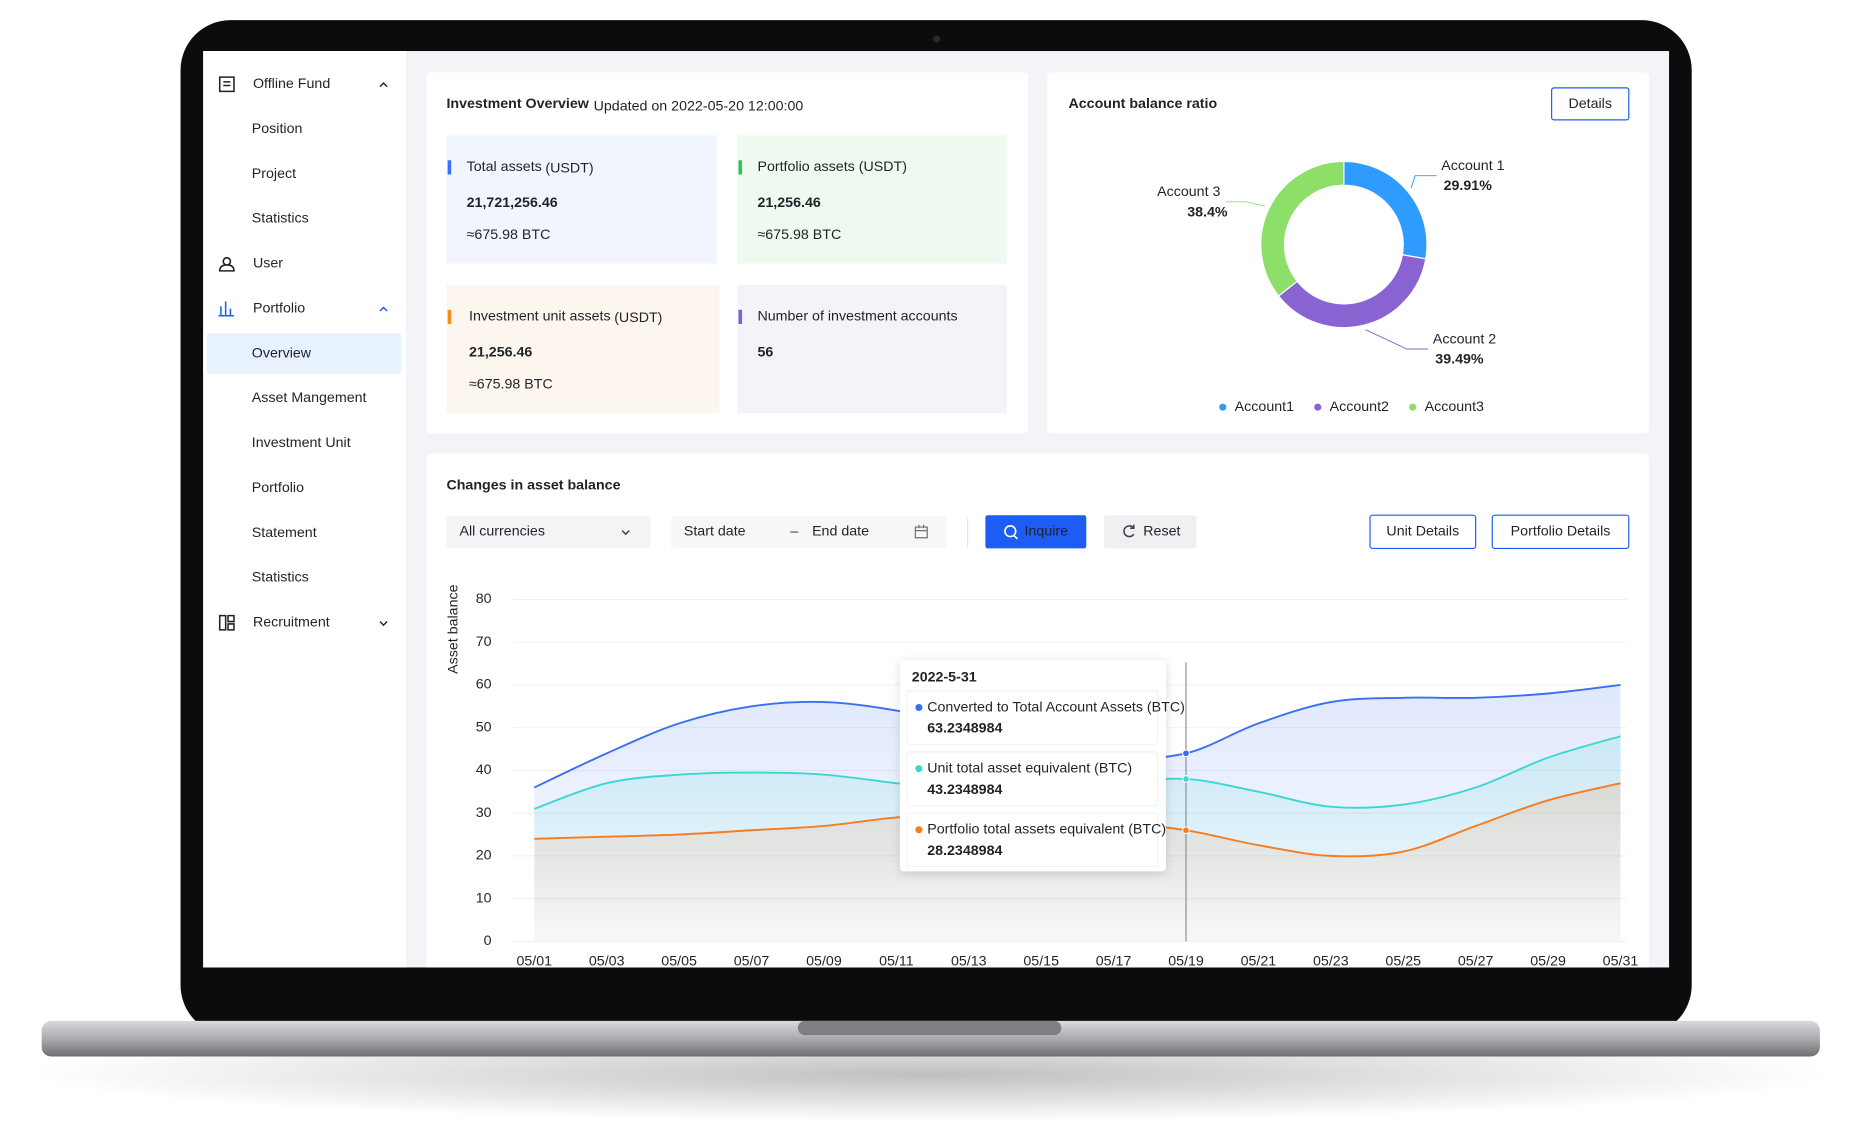  I want to click on laptop-base, so click(930, 1038).